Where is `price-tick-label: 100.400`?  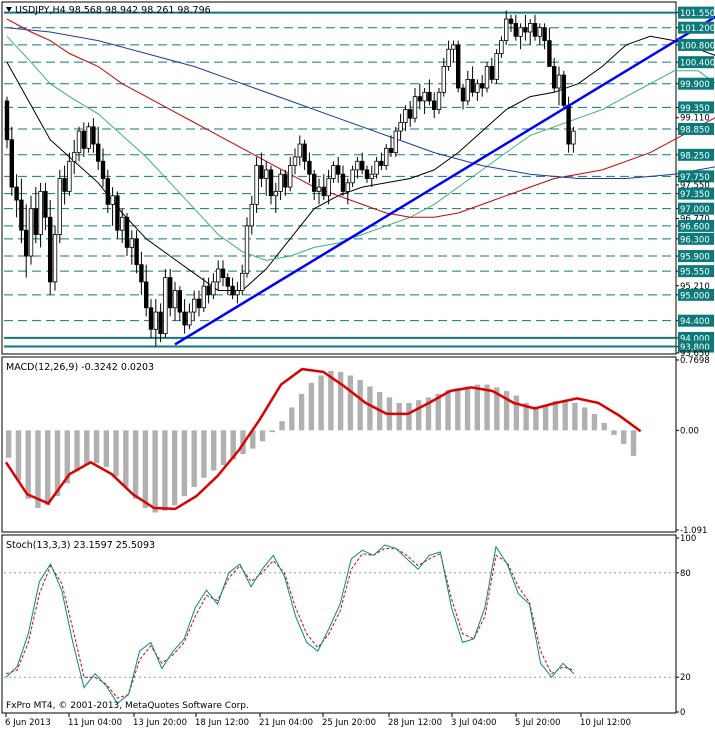 price-tick-label: 100.400 is located at coordinates (697, 64).